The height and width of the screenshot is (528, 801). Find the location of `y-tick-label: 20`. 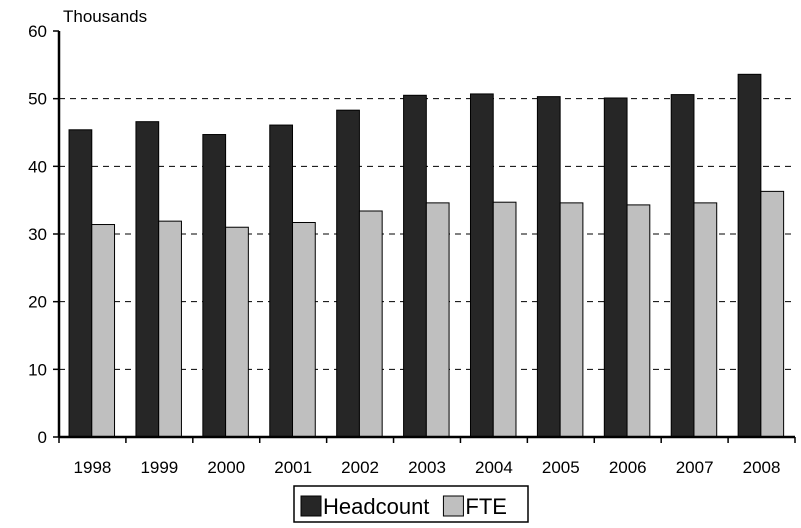

y-tick-label: 20 is located at coordinates (37, 302).